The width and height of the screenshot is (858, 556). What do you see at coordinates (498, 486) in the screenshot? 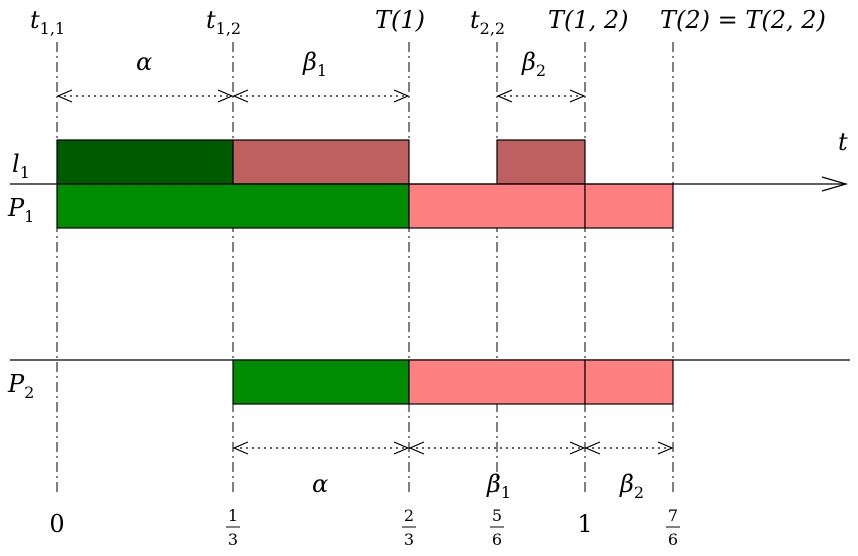
I see `bottom-beta1-label: β1` at bounding box center [498, 486].